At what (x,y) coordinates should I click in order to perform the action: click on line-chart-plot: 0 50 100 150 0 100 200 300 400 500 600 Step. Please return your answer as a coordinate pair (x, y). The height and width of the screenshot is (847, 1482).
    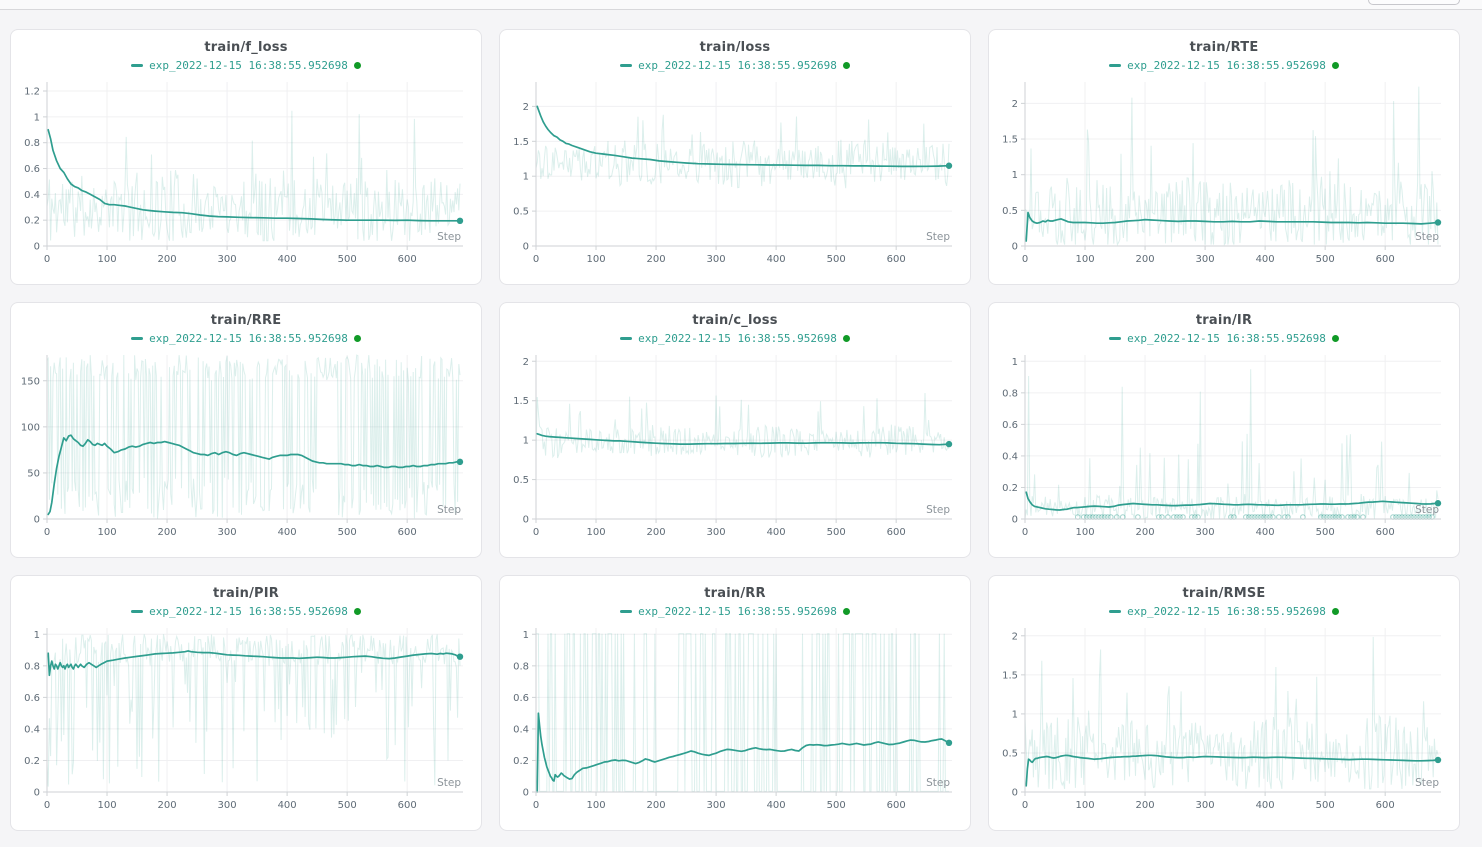
    Looking at the image, I should click on (246, 449).